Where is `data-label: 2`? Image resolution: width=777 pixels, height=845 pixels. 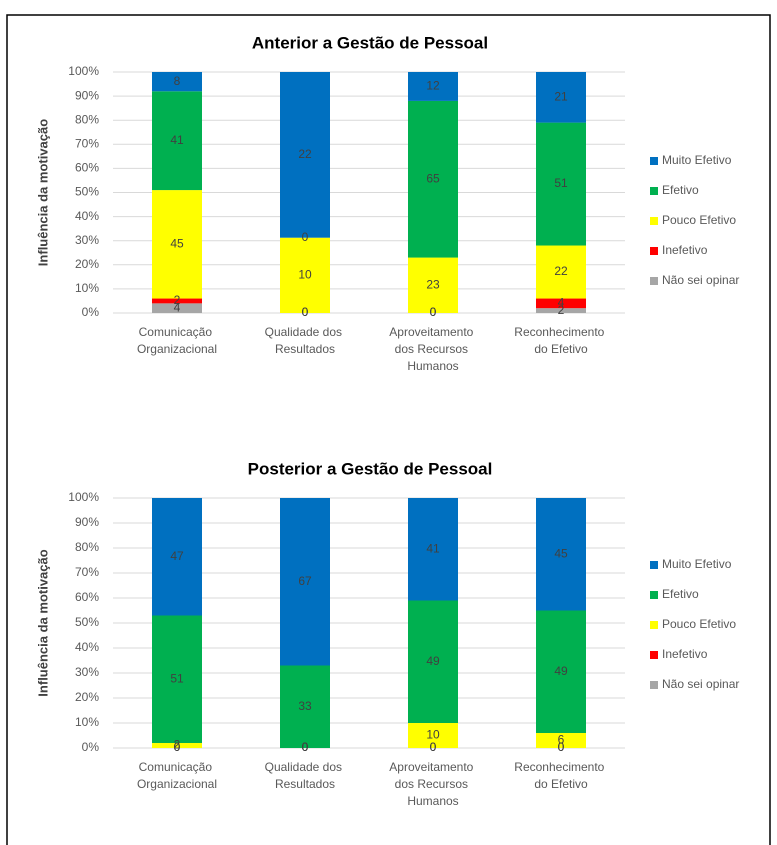 data-label: 2 is located at coordinates (561, 310).